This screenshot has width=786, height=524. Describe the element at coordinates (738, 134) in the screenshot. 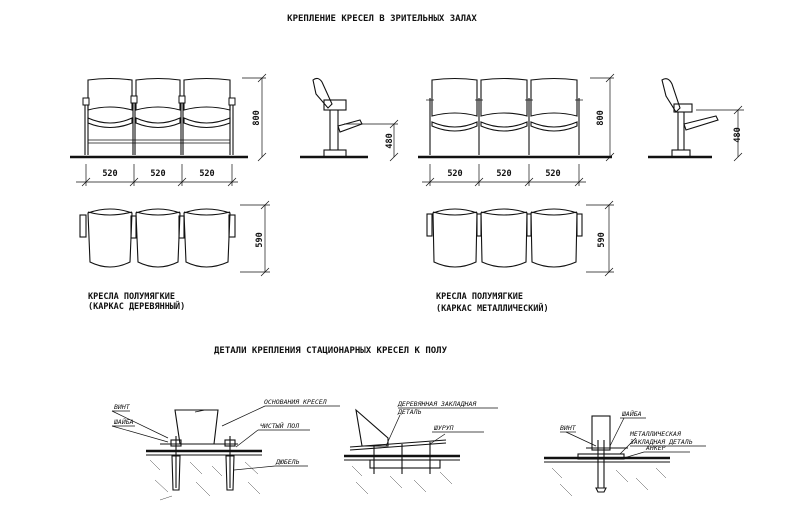

I see `dim-height-480-metal: 480` at that location.